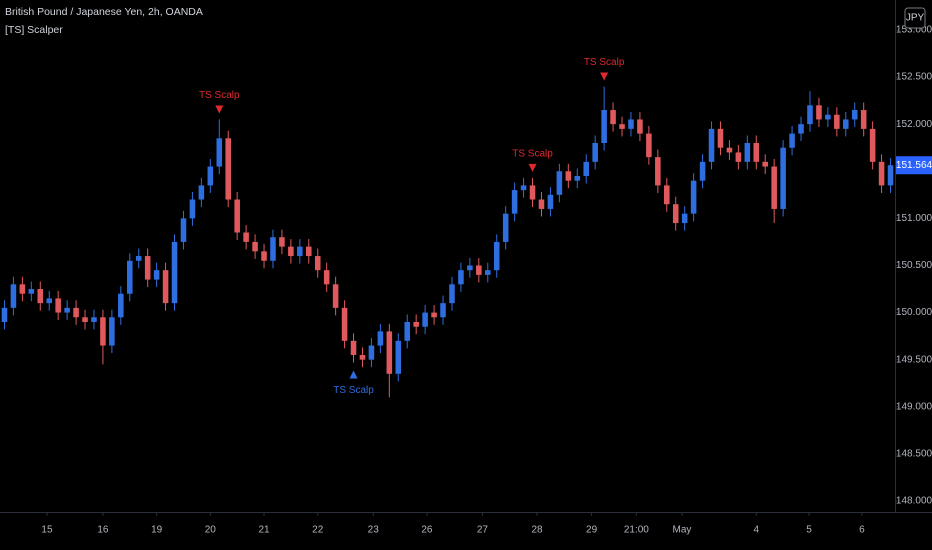 Image resolution: width=932 pixels, height=550 pixels. I want to click on x-tick-label: 22, so click(318, 530).